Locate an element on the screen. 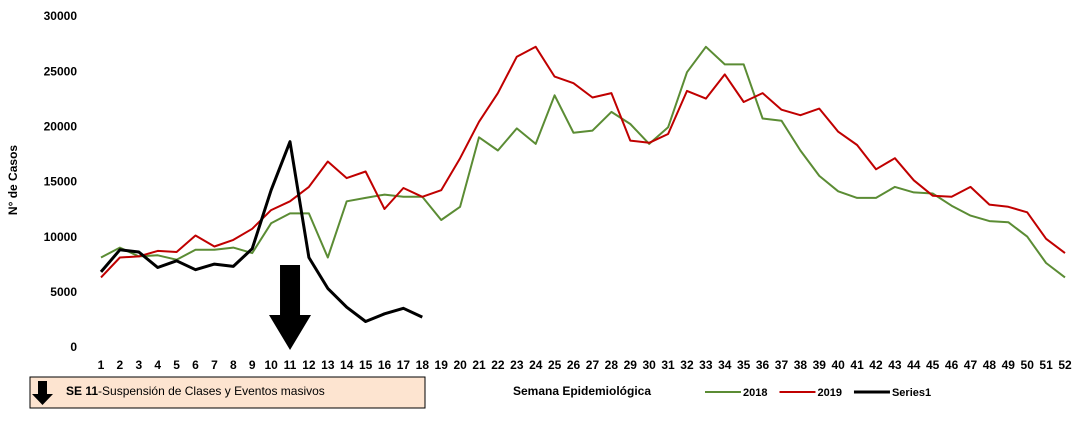 The image size is (1075, 426). x-tick-label: 50 is located at coordinates (1028, 365).